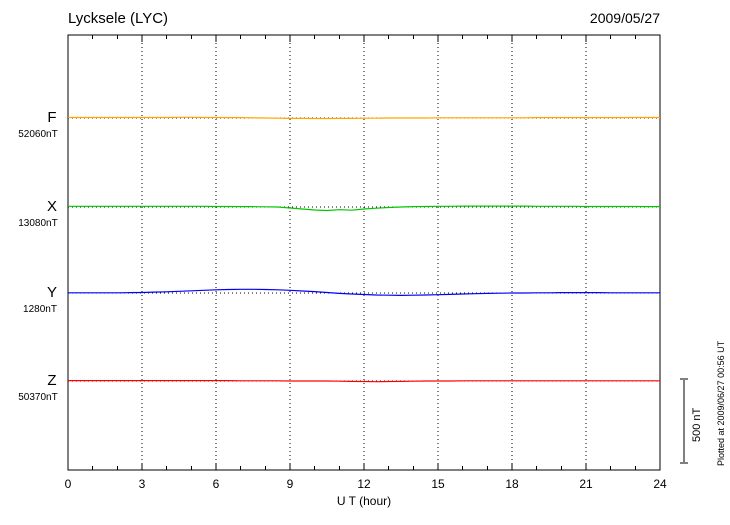 The height and width of the screenshot is (525, 730). Describe the element at coordinates (52, 292) in the screenshot. I see `series-label-y: Y` at that location.